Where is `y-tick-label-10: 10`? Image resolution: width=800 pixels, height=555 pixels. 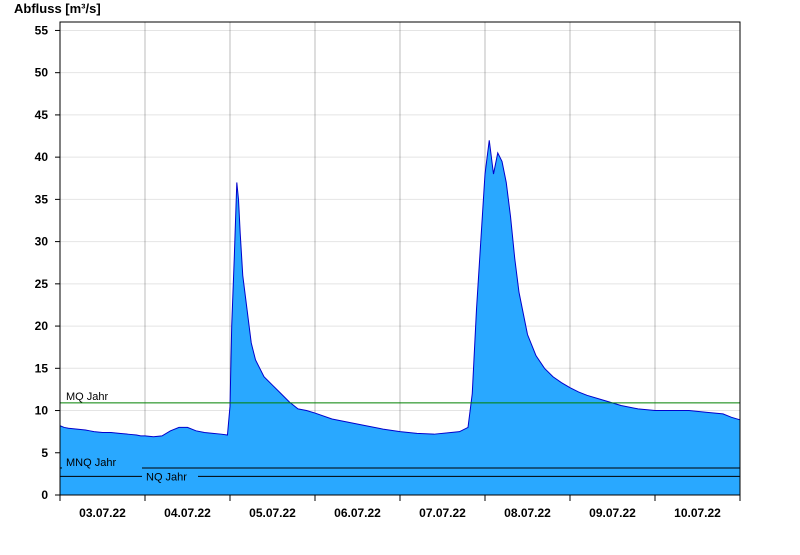
y-tick-label-10: 10 is located at coordinates (42, 411).